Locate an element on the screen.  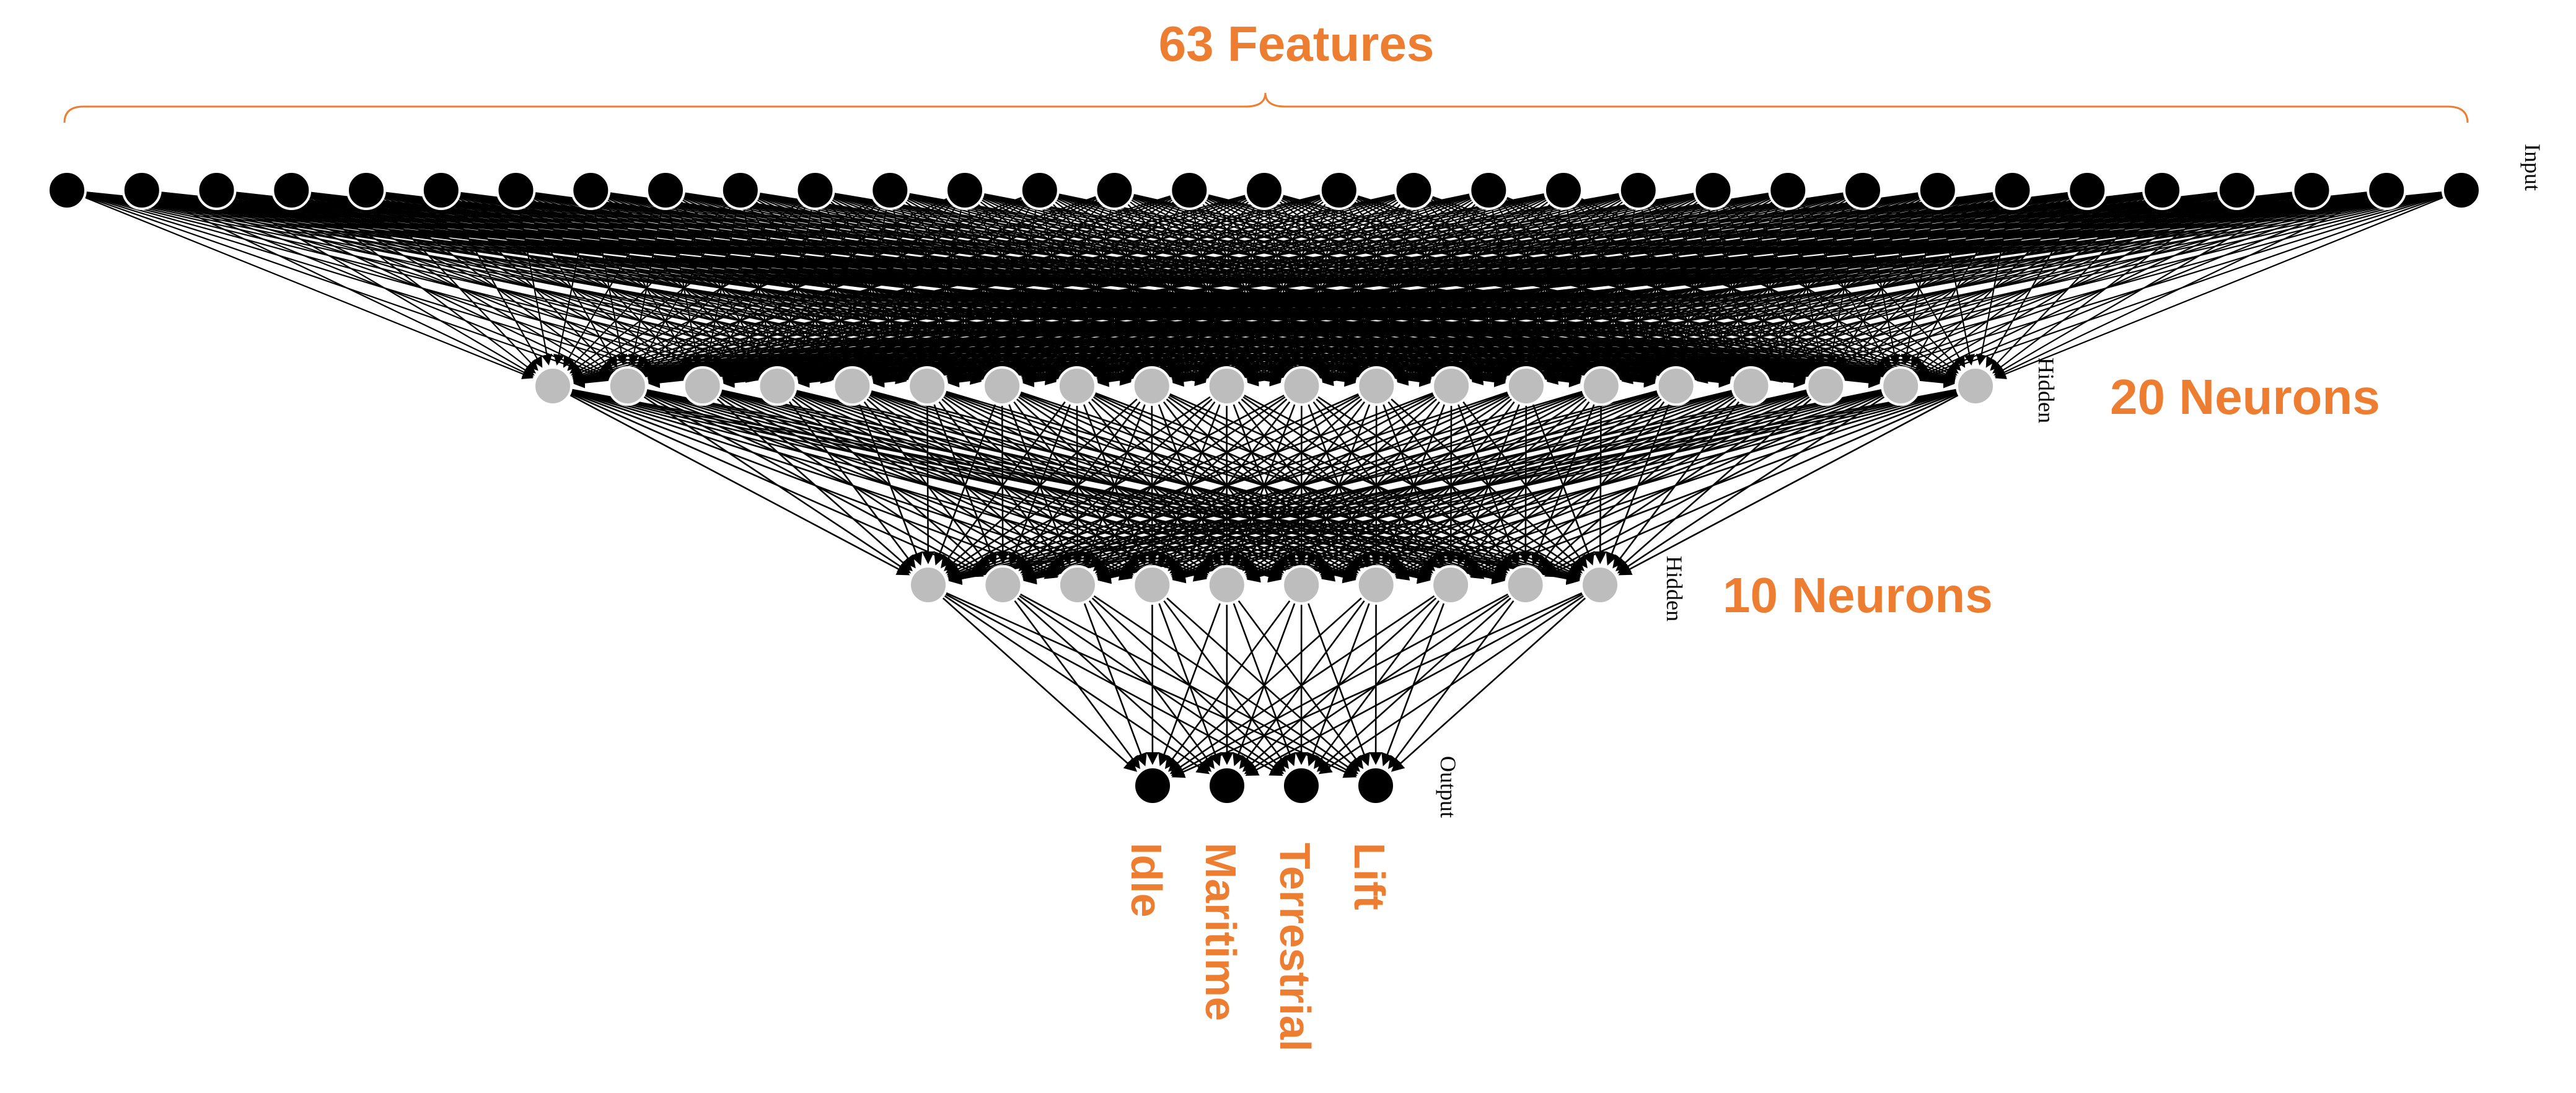
hidden-layer-2-label: Hidden is located at coordinates (1674, 588).